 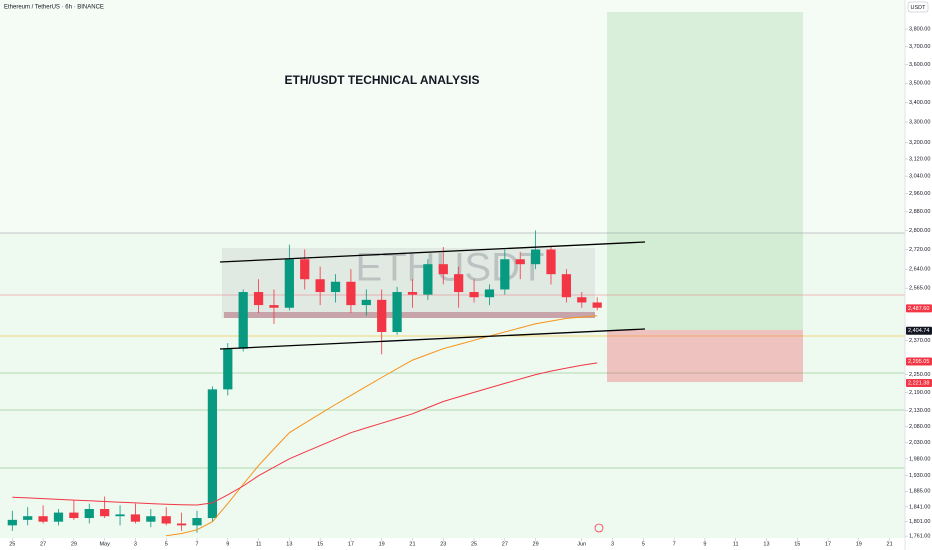 I want to click on currency-box, so click(x=918, y=7).